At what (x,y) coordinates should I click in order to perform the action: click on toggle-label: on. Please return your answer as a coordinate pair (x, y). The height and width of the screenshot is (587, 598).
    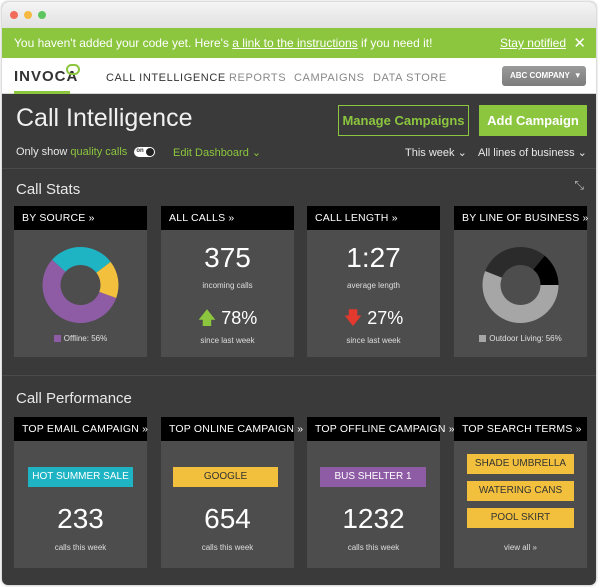
    Looking at the image, I should click on (140, 151).